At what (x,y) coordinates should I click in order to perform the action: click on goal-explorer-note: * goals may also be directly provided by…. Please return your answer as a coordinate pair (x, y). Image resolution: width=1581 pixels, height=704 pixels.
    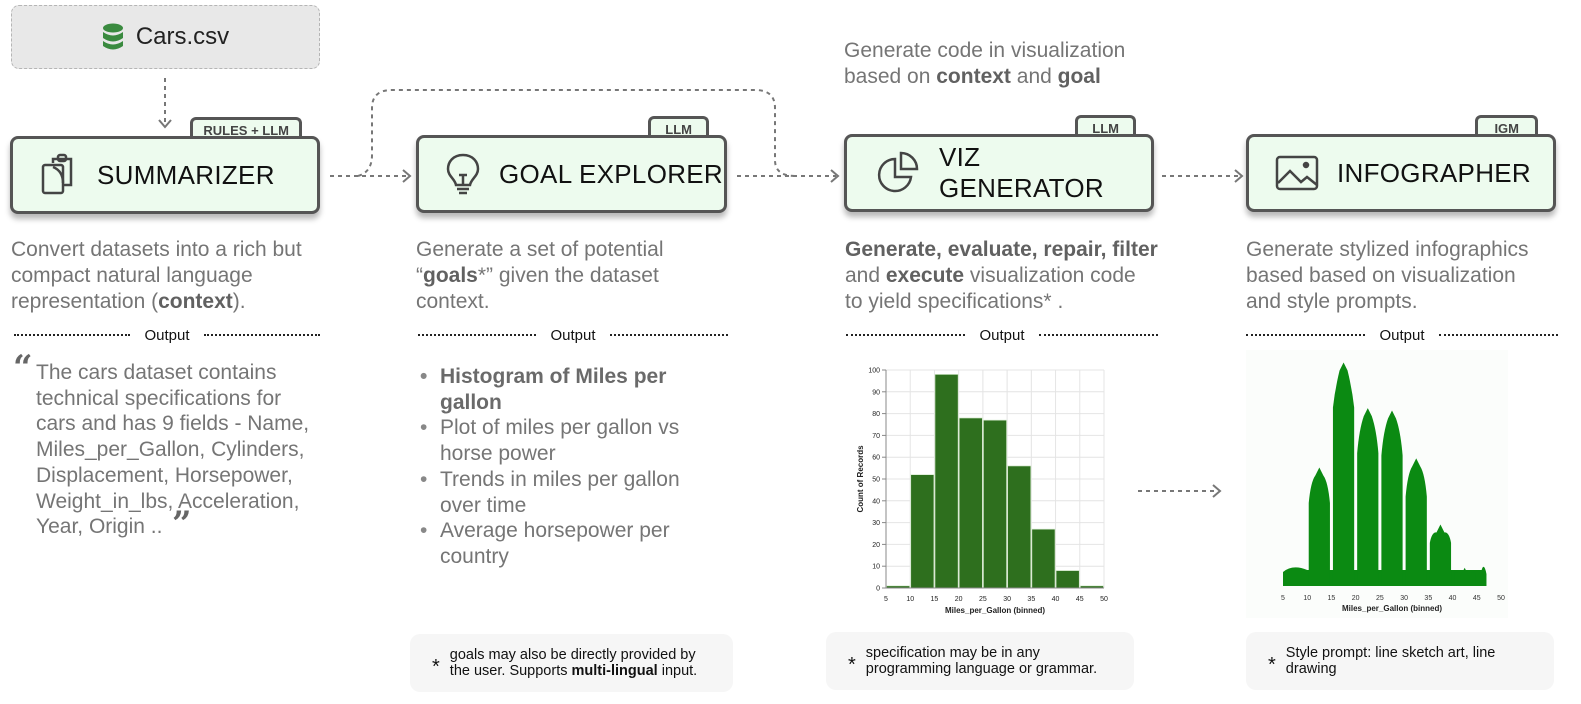
    Looking at the image, I should click on (571, 663).